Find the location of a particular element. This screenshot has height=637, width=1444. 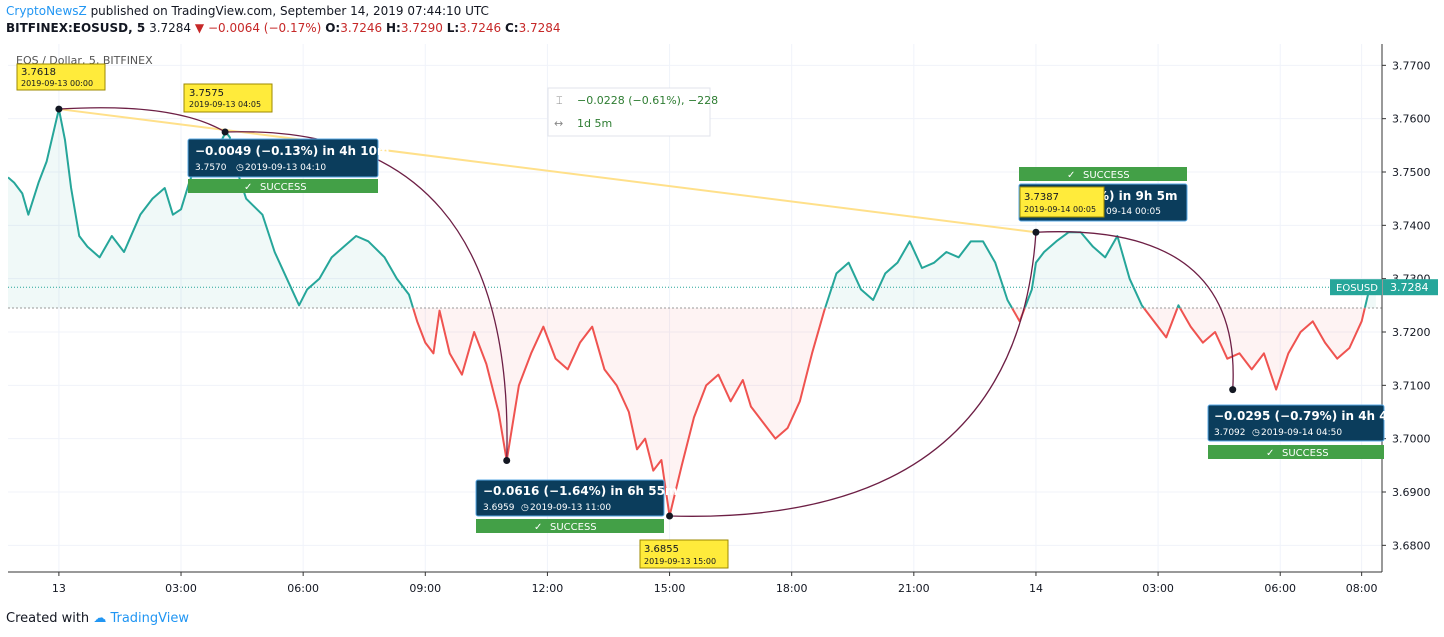

measure-3-status: SUCCESS is located at coordinates (1106, 175).